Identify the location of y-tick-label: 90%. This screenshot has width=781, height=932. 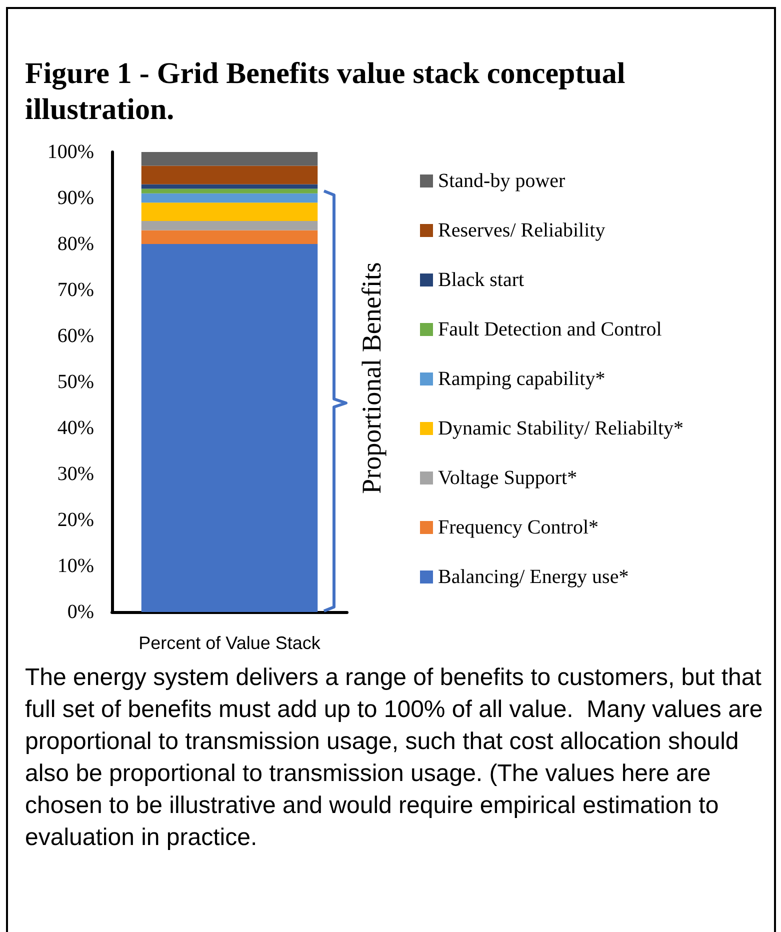
(75, 198).